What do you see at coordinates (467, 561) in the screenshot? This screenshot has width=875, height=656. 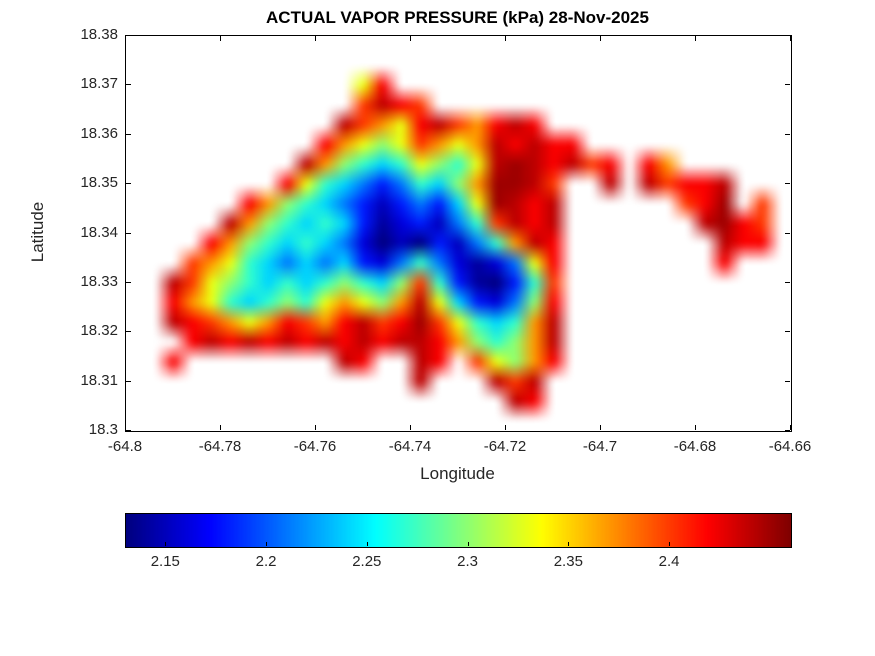 I see `colorbar-tick-label: 2.3` at bounding box center [467, 561].